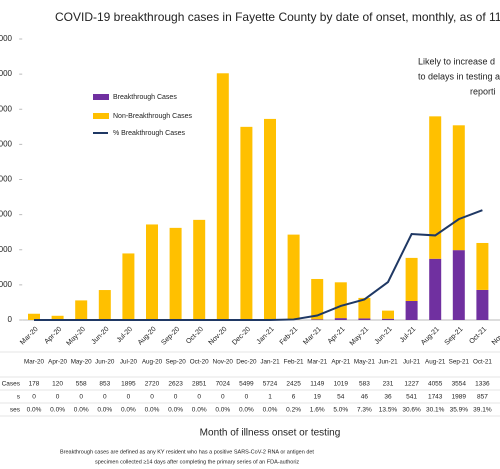 Image resolution: width=500 pixels, height=469 pixels. What do you see at coordinates (152, 384) in the screenshot?
I see `table-cell: 2720` at bounding box center [152, 384].